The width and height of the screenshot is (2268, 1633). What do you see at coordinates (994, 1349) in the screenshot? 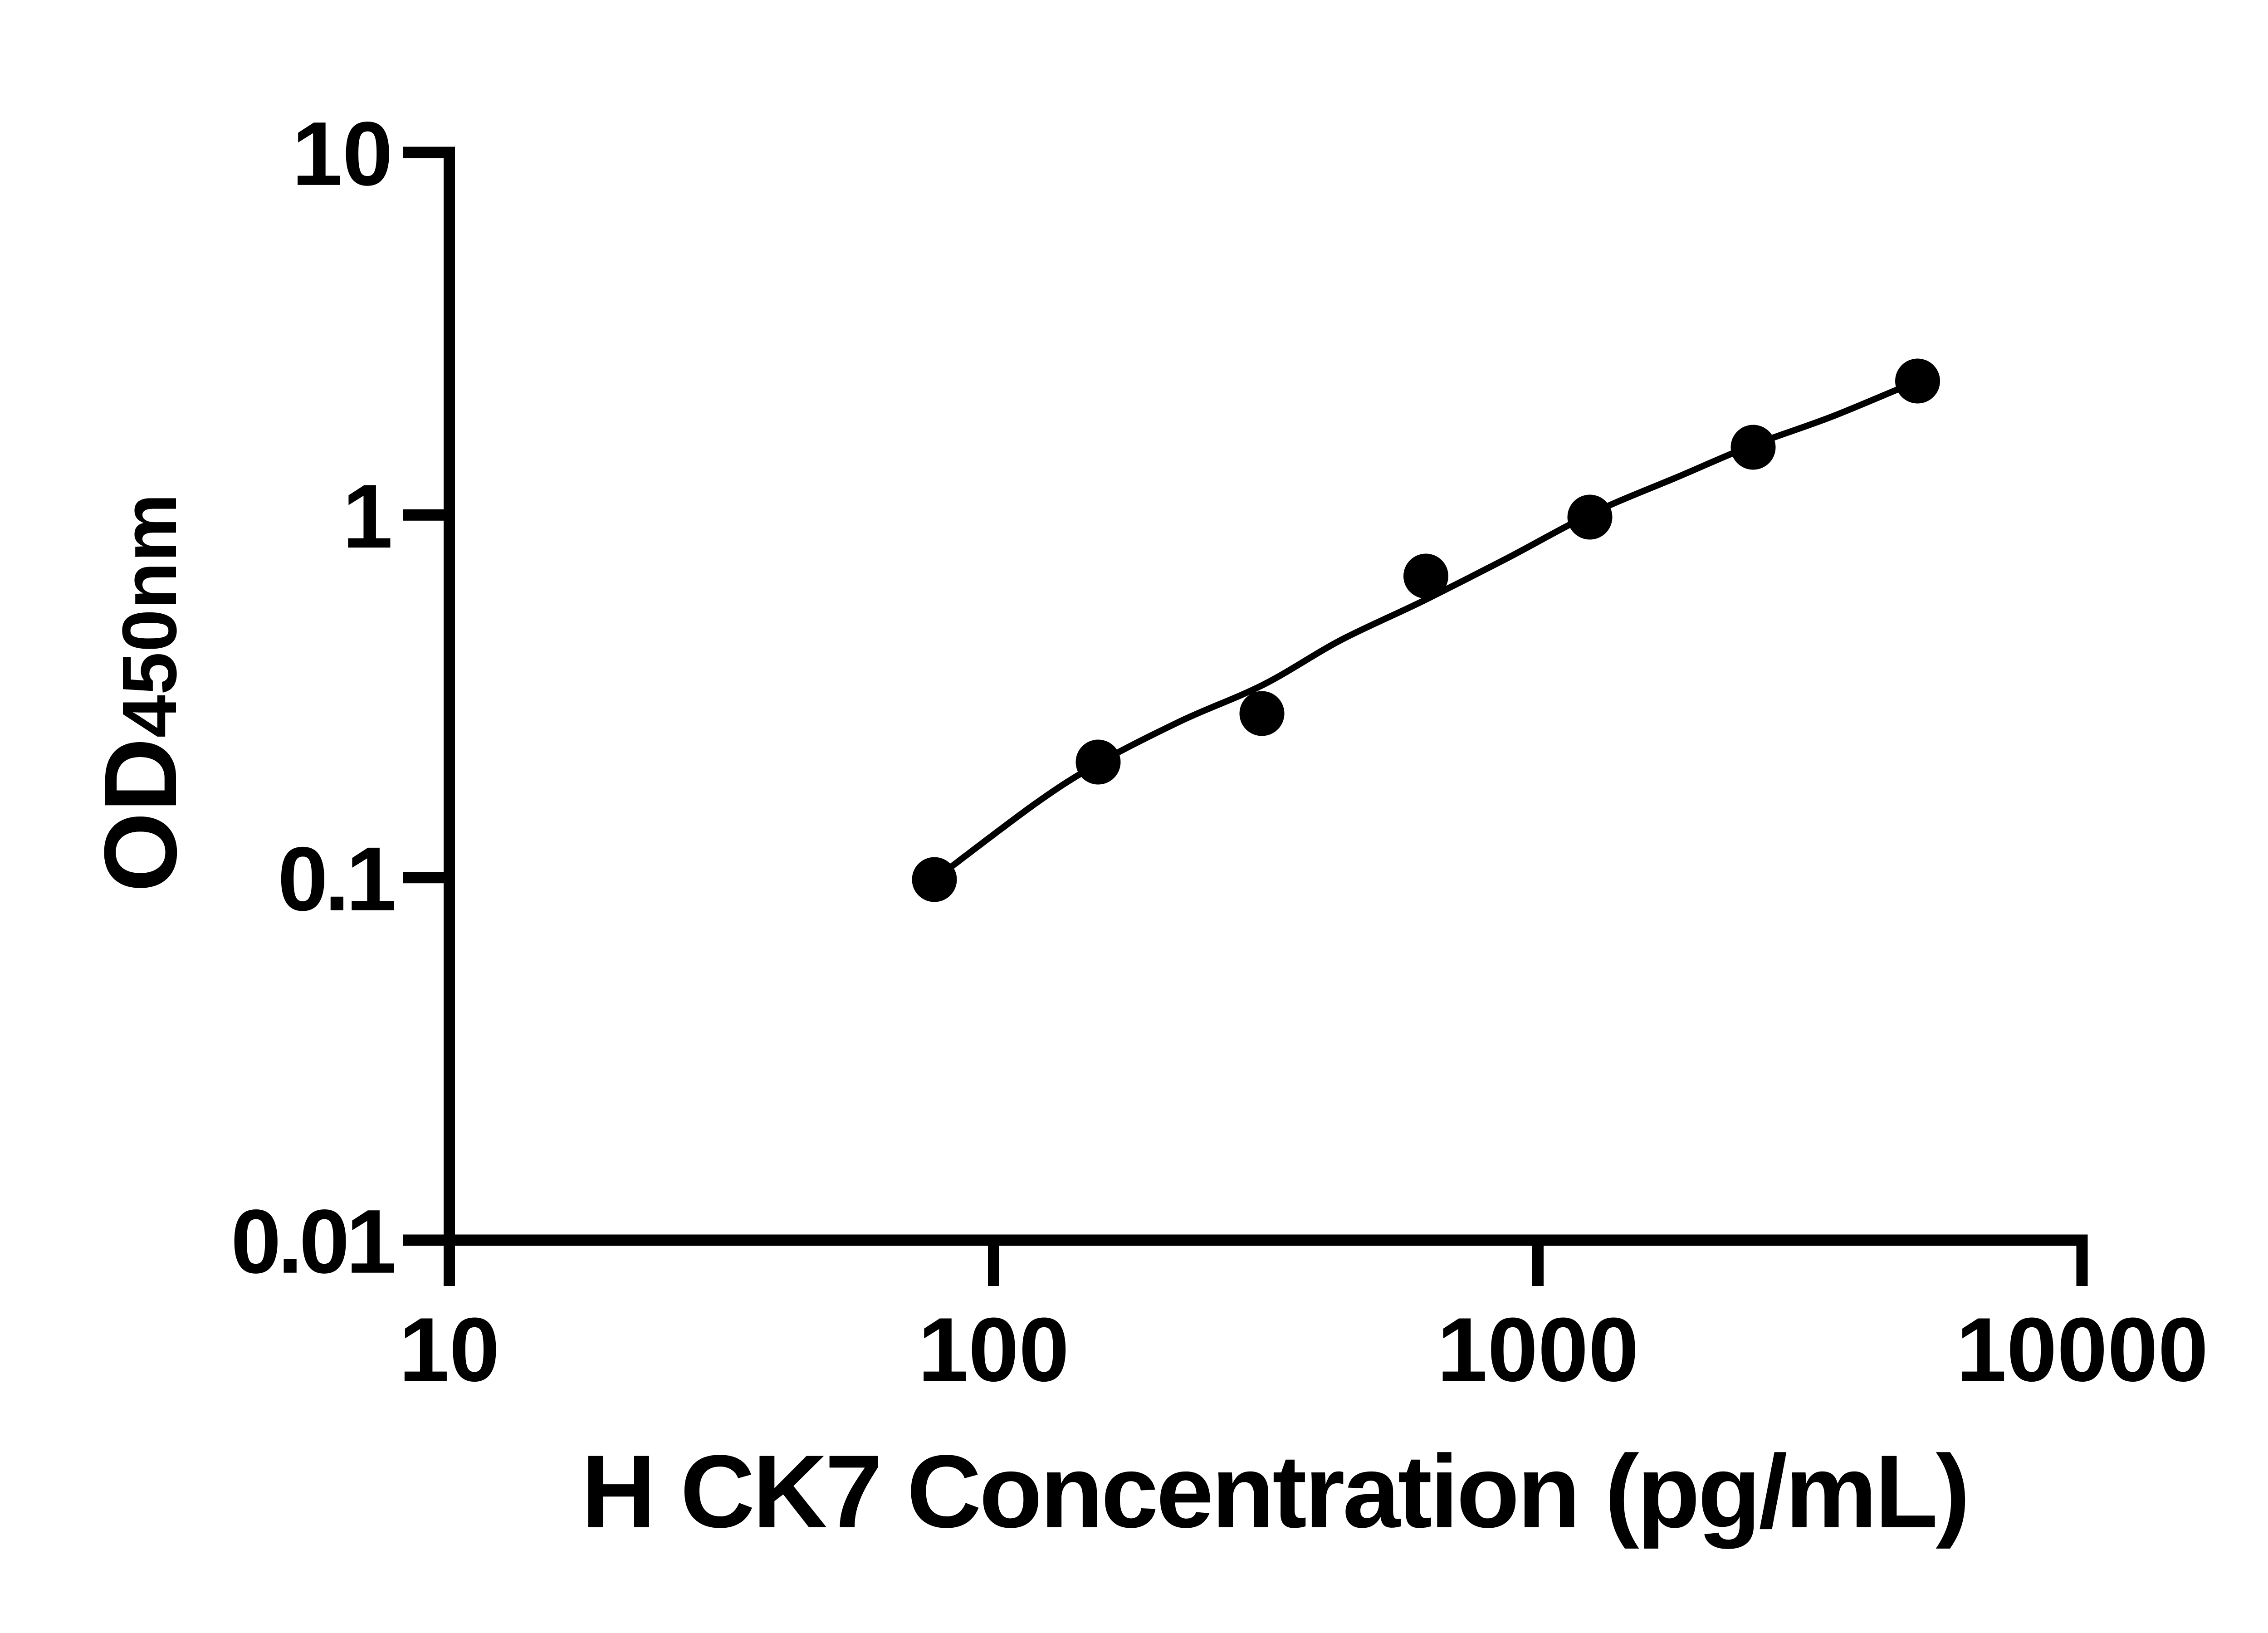
I see `svg-text: 100` at bounding box center [994, 1349].